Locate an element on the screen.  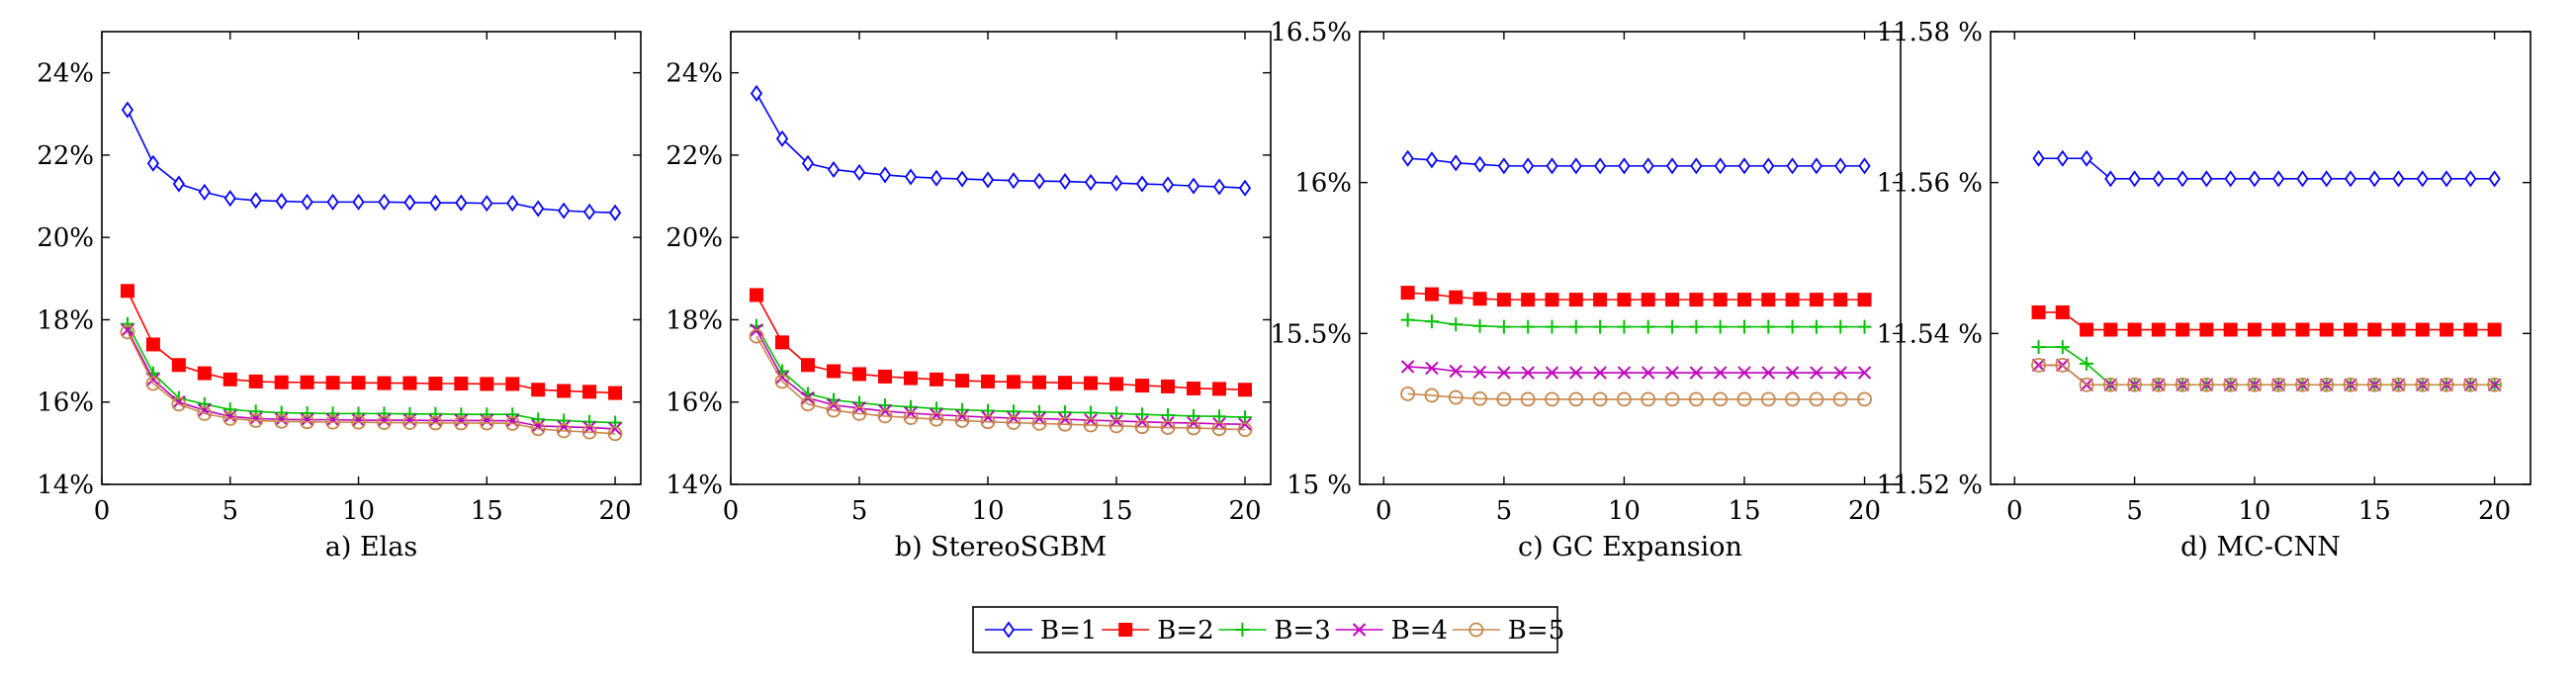
legend-item-b-2: B=2 is located at coordinates (1158, 631).